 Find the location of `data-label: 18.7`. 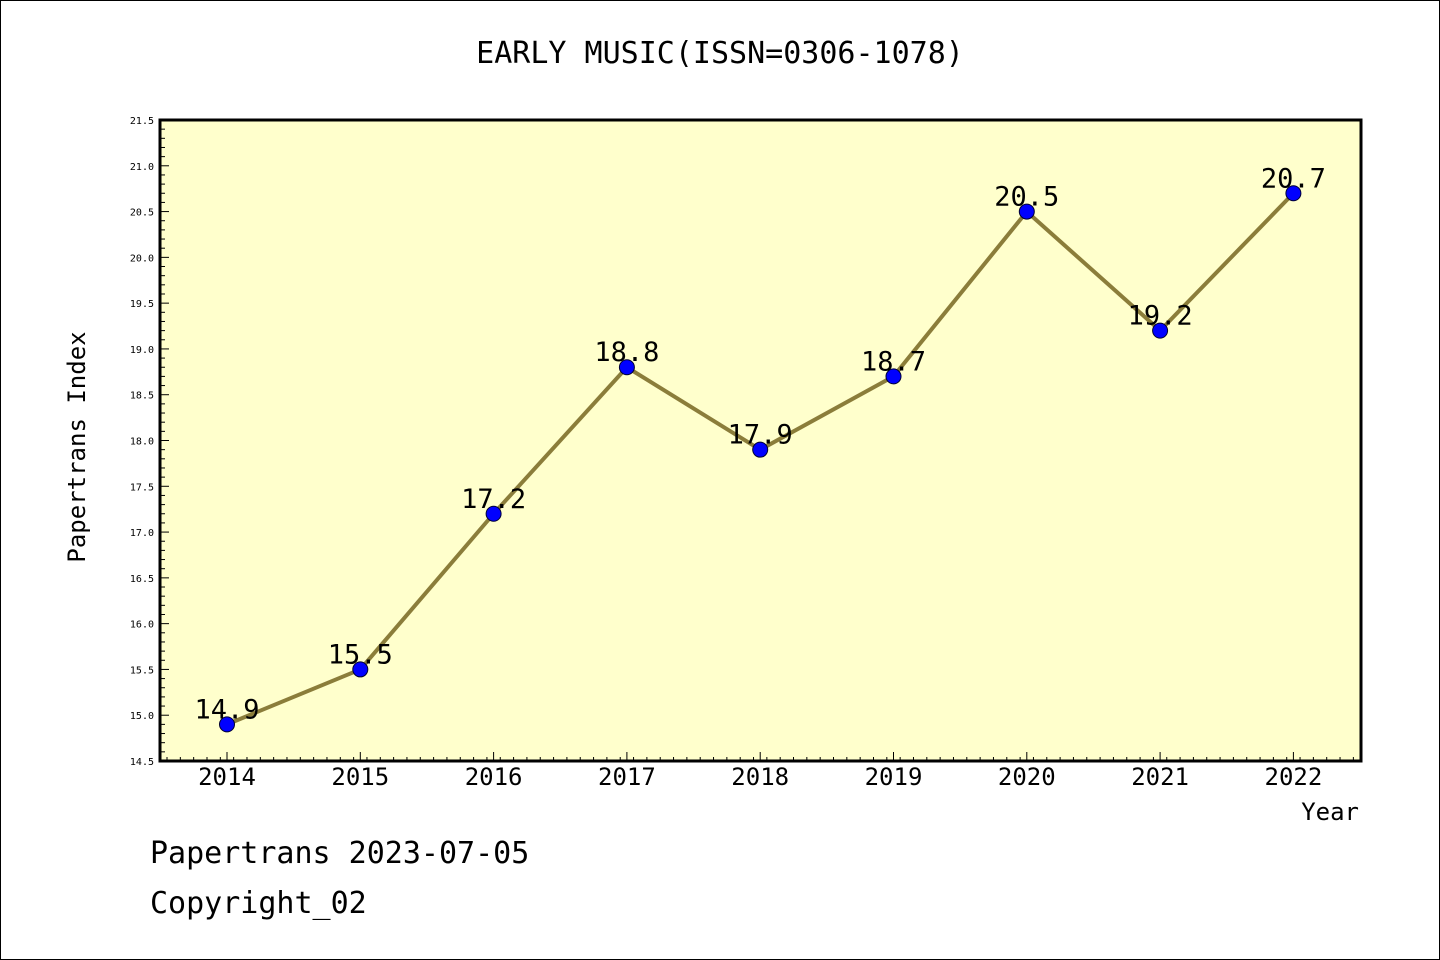

data-label: 18.7 is located at coordinates (893, 361).